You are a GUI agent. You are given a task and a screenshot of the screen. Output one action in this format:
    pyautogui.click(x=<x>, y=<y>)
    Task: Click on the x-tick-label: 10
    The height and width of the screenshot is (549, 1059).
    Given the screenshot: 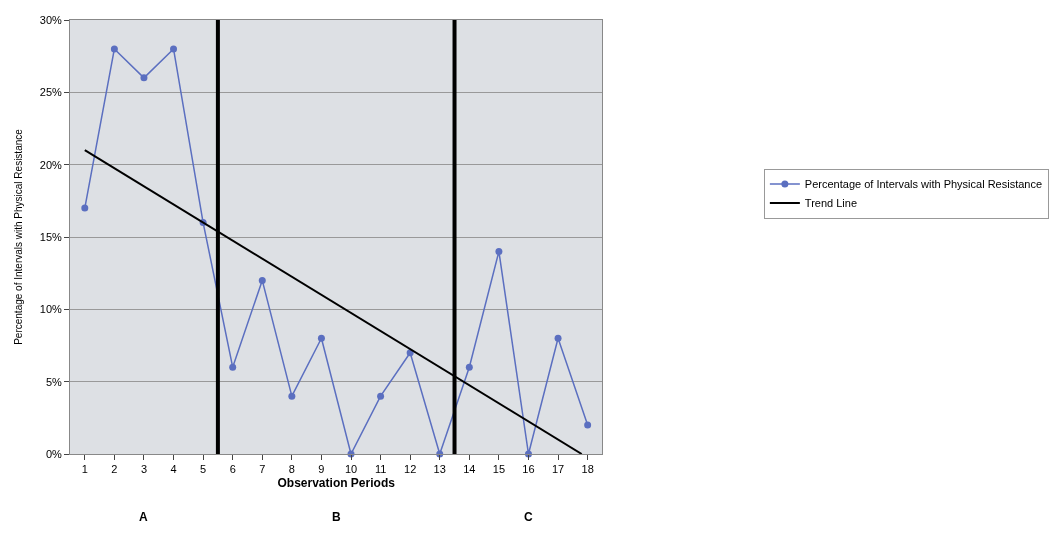 What is the action you would take?
    pyautogui.click(x=351, y=469)
    